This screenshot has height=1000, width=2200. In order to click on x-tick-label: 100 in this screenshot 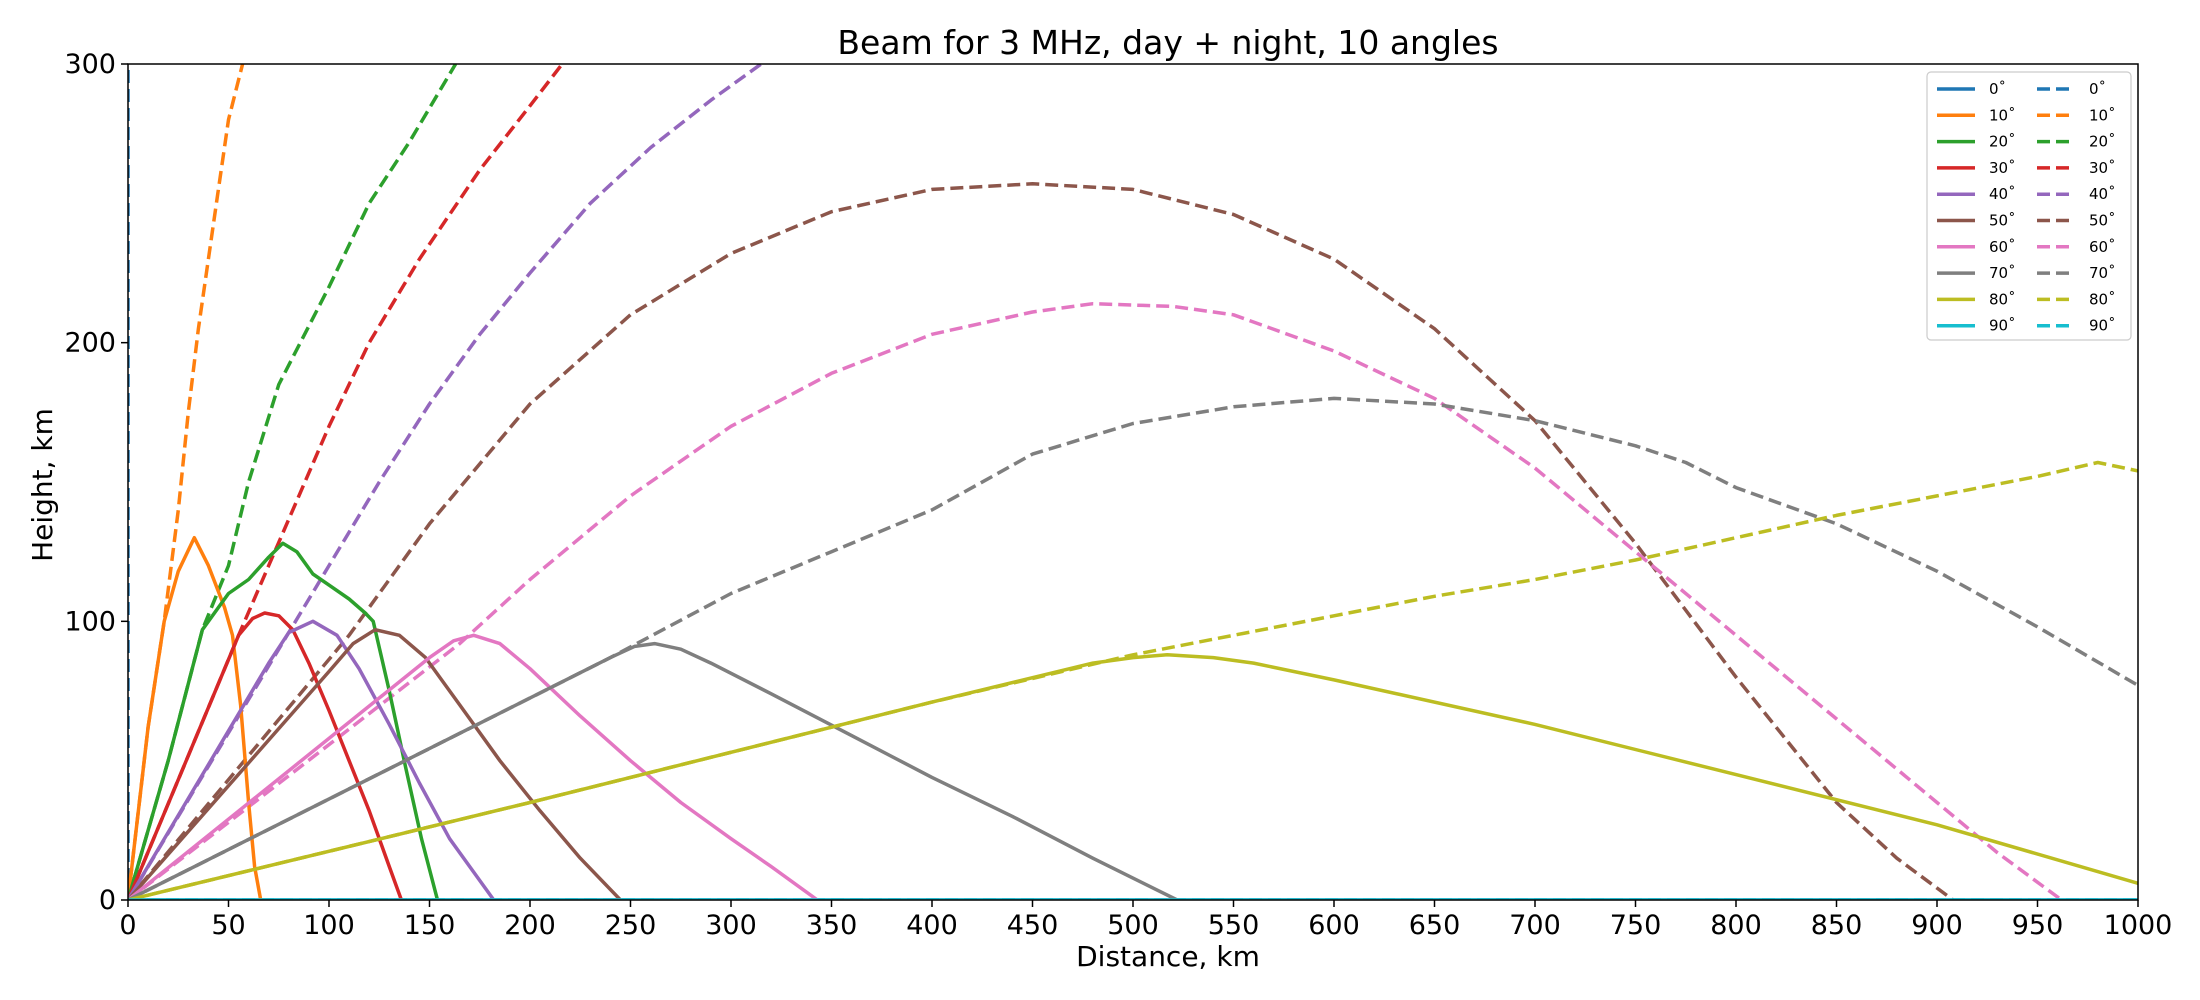, I will do `click(329, 925)`.